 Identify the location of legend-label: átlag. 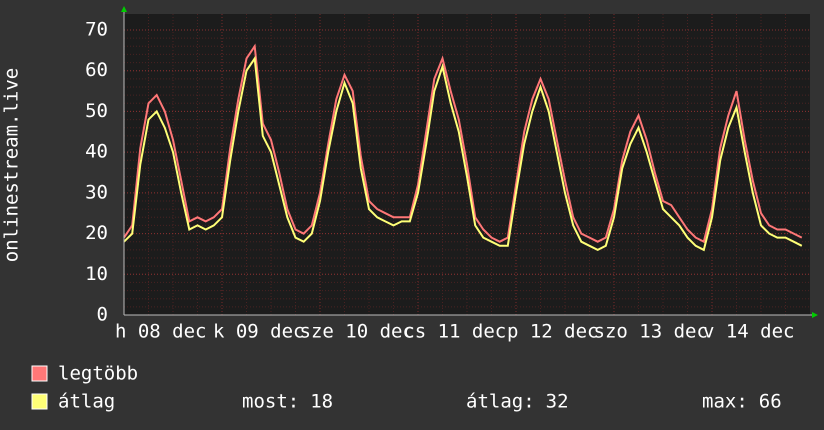
(86, 402).